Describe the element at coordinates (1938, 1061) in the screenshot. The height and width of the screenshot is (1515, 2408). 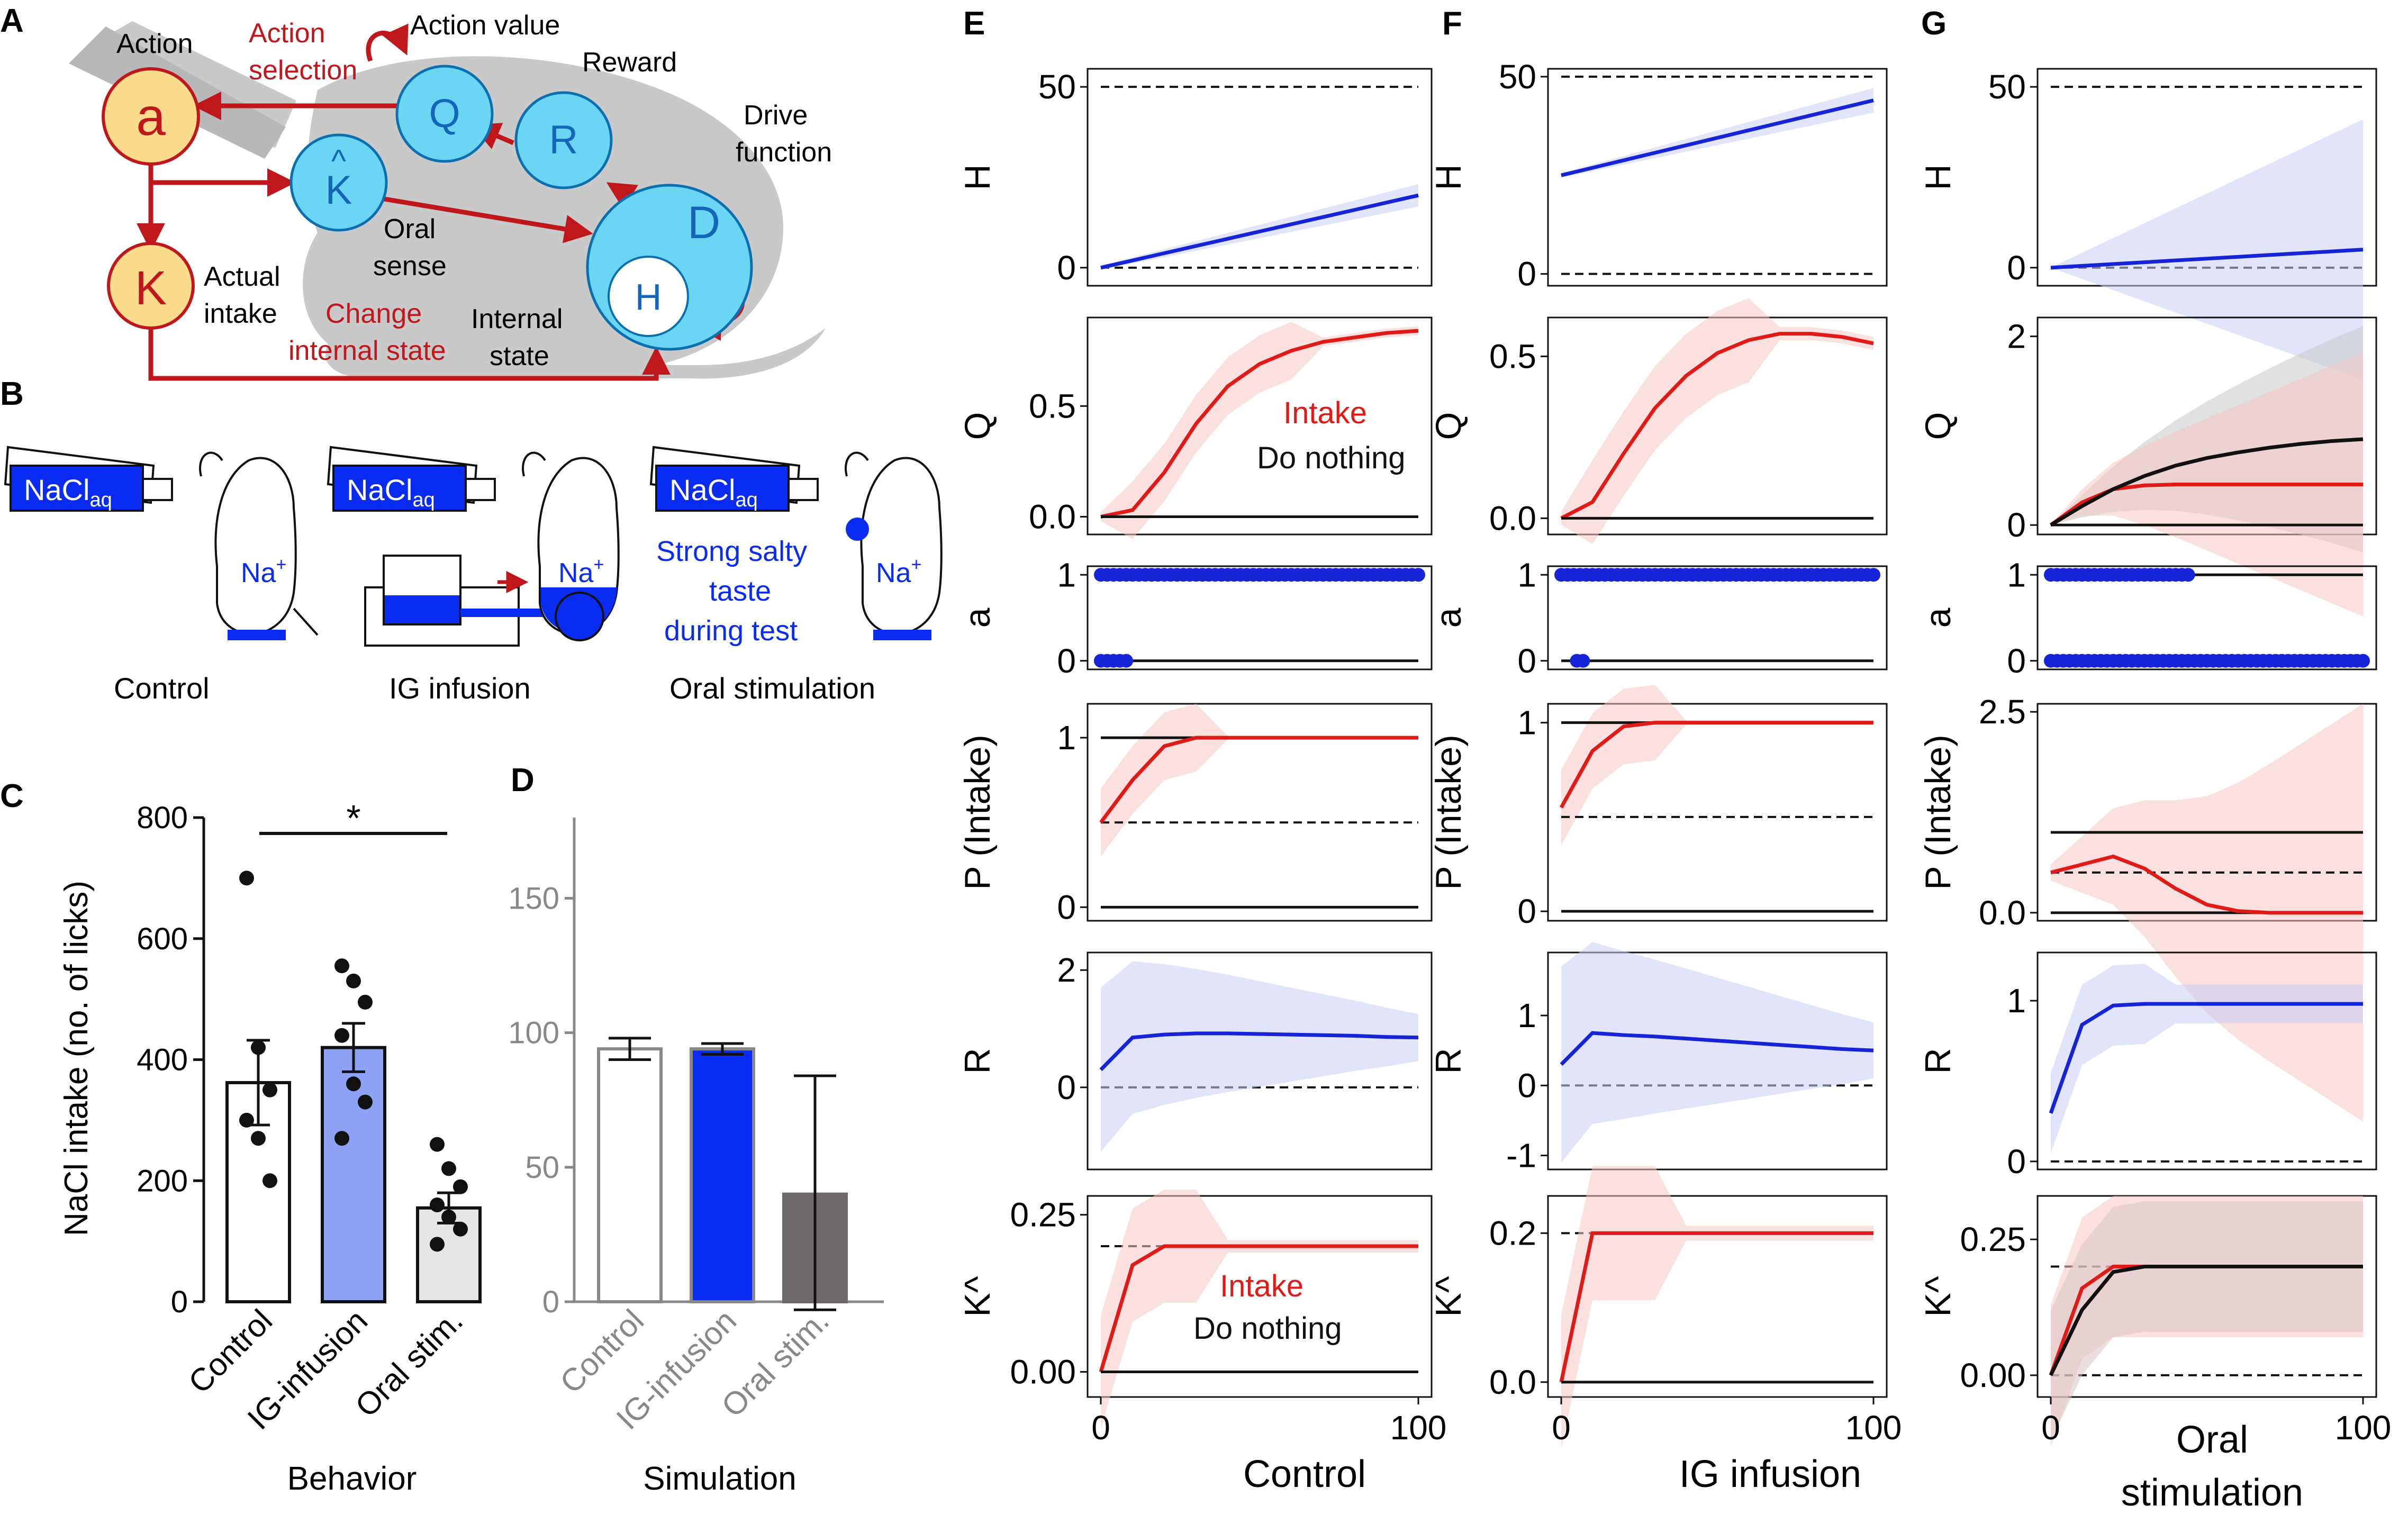
I see `ylabel: R` at that location.